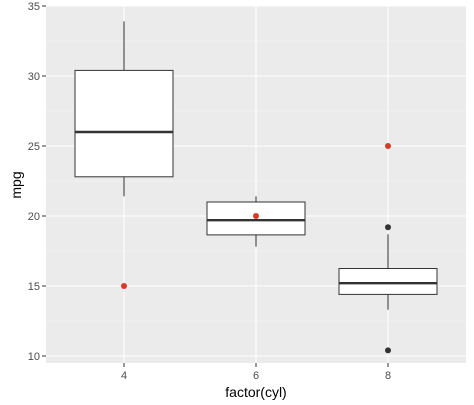 This screenshot has height=405, width=474. Describe the element at coordinates (124, 376) in the screenshot. I see `x-tick-label: 4` at that location.